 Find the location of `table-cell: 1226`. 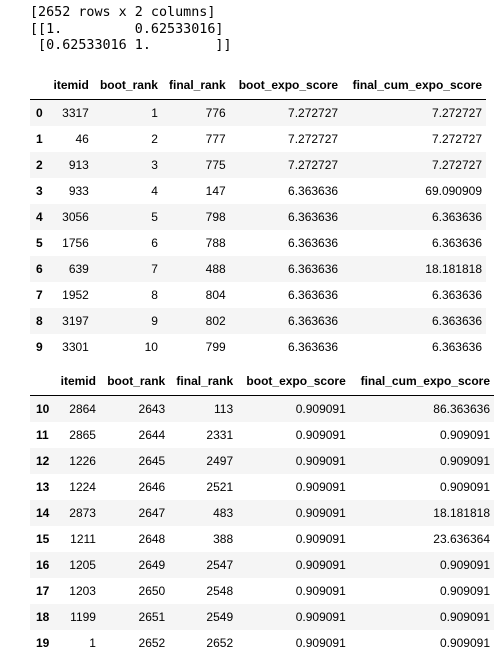

table-cell: 1226 is located at coordinates (77, 461).